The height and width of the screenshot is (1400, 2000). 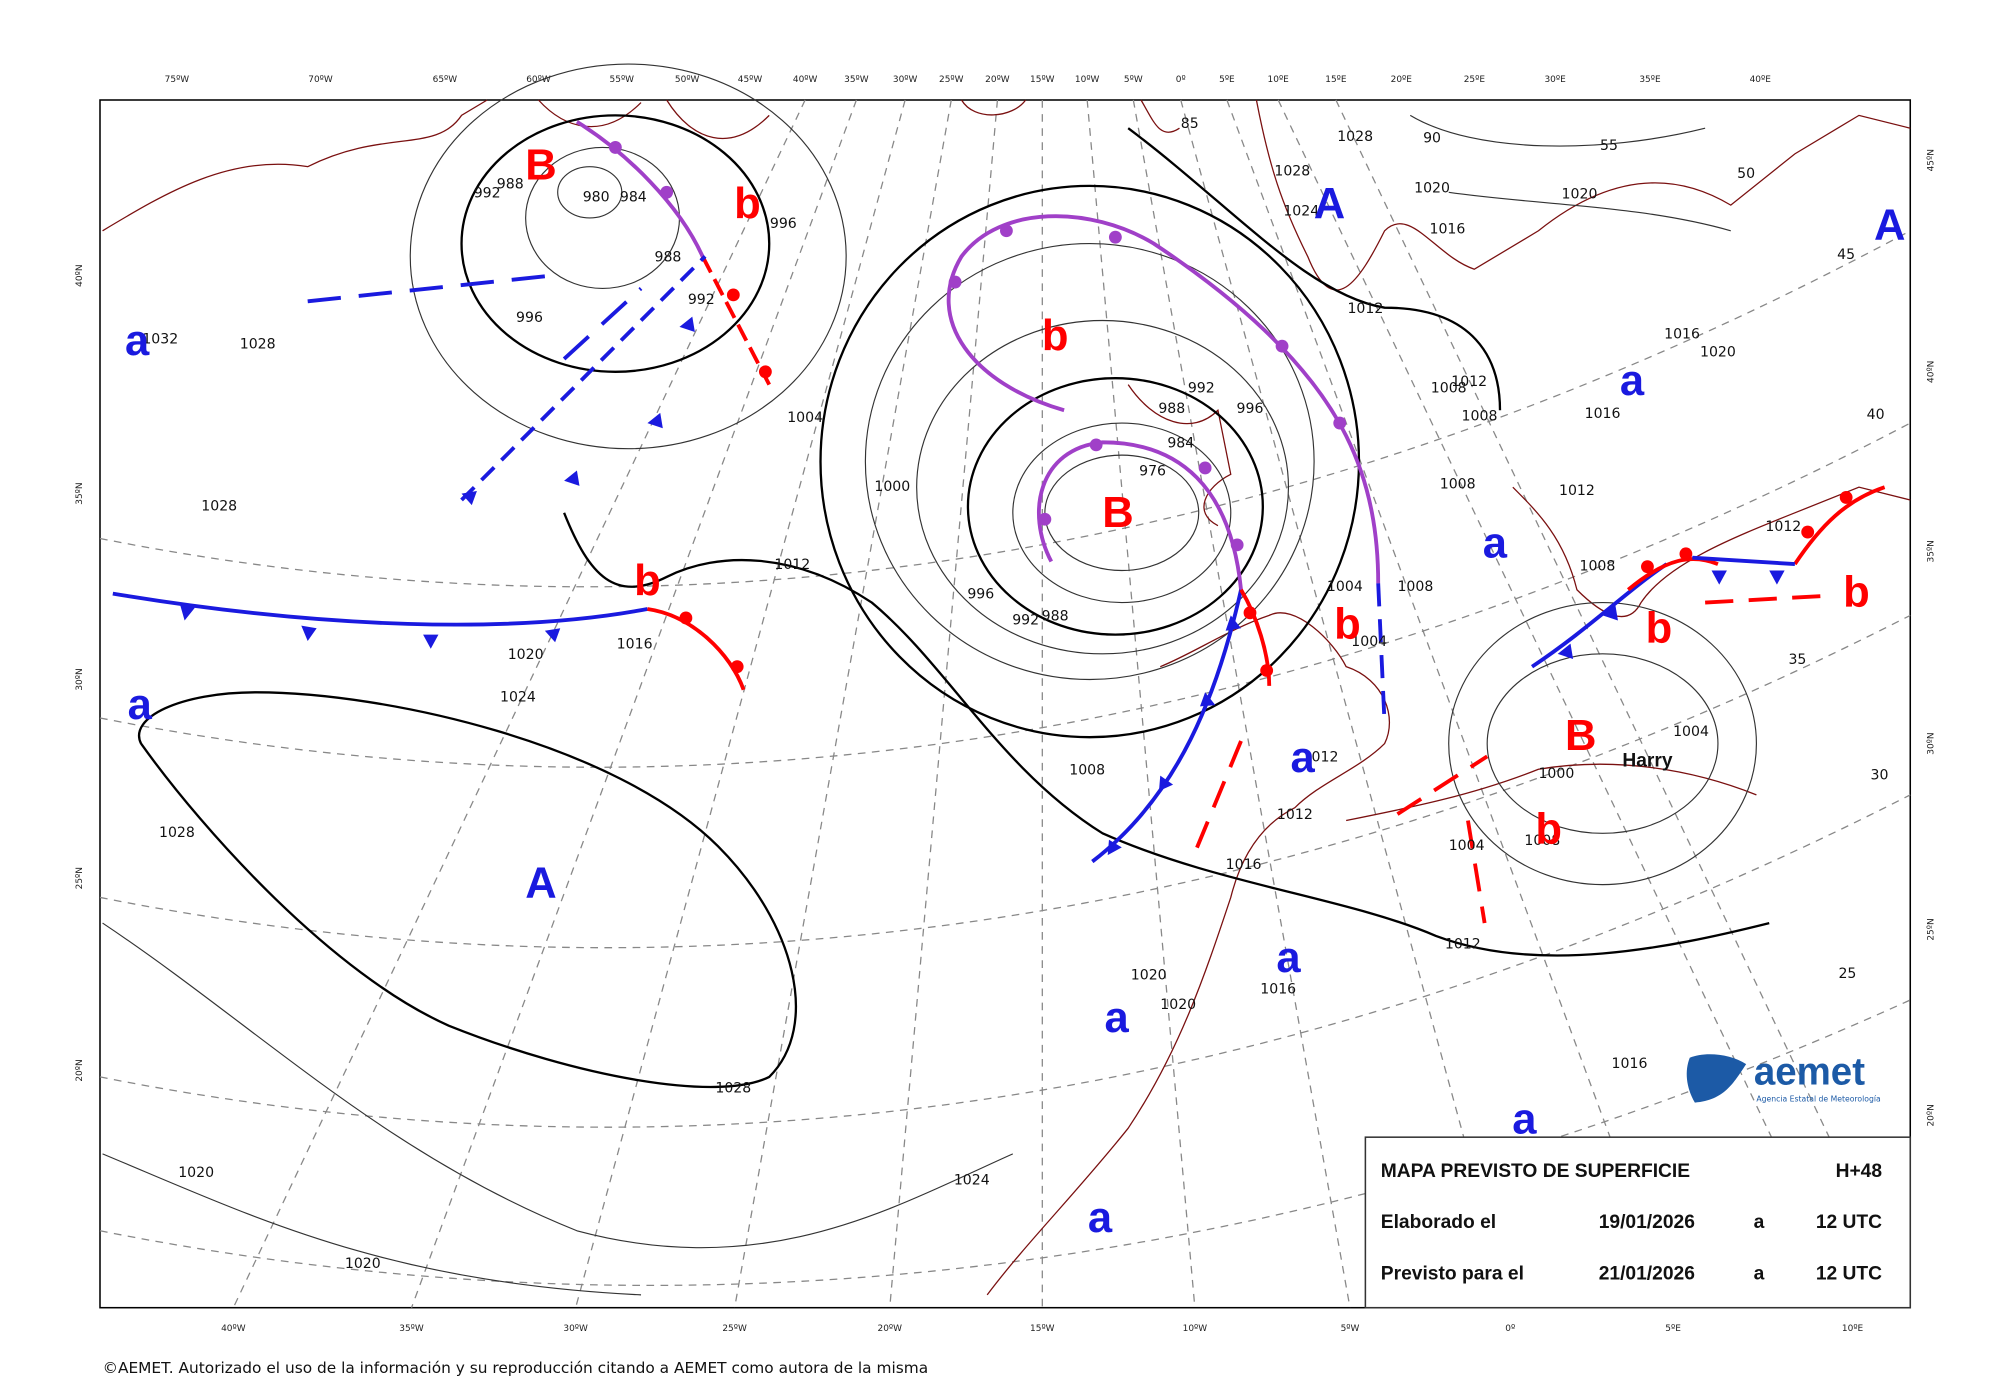 What do you see at coordinates (1759, 1222) in the screenshot?
I see `info-text: a` at bounding box center [1759, 1222].